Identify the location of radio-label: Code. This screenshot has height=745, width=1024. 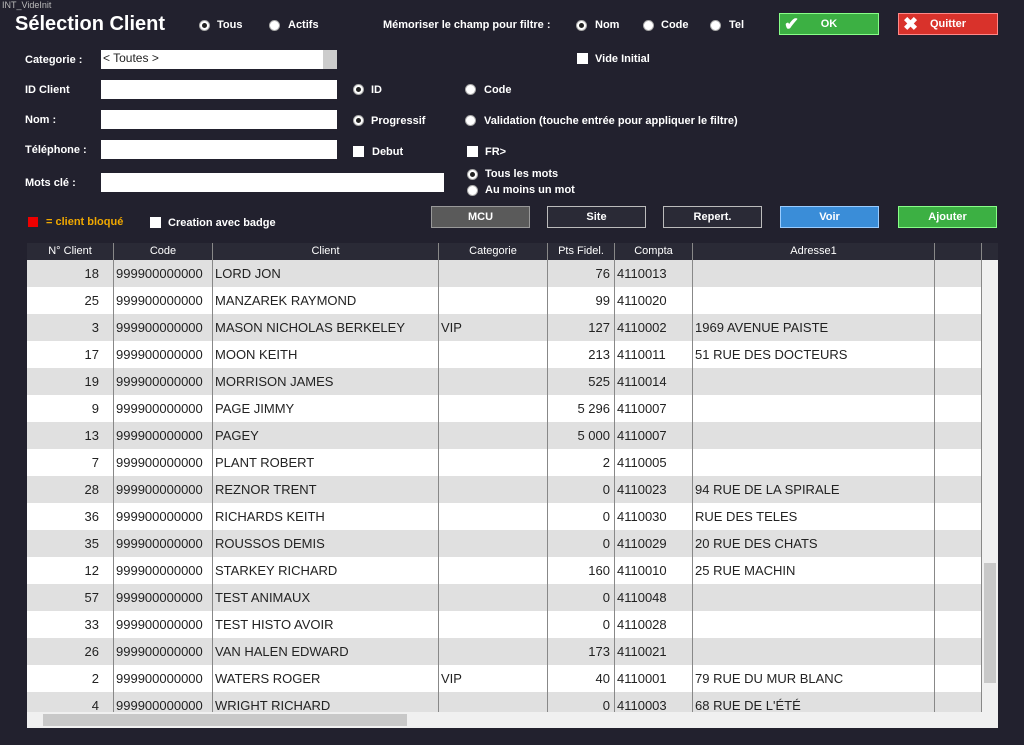
(498, 90).